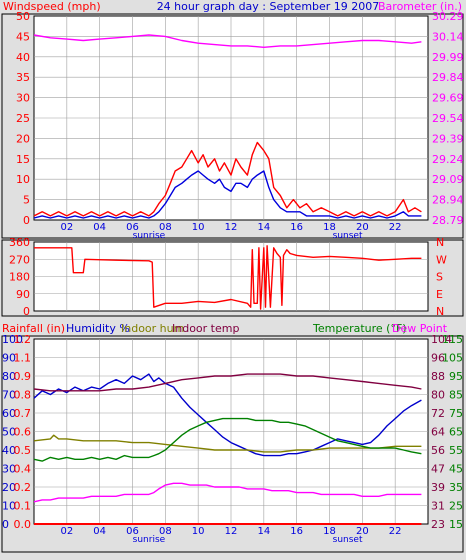 The width and height of the screenshot is (466, 560). Describe the element at coordinates (452, 358) in the screenshot. I see `y-tick-temperature-far: 105` at that location.